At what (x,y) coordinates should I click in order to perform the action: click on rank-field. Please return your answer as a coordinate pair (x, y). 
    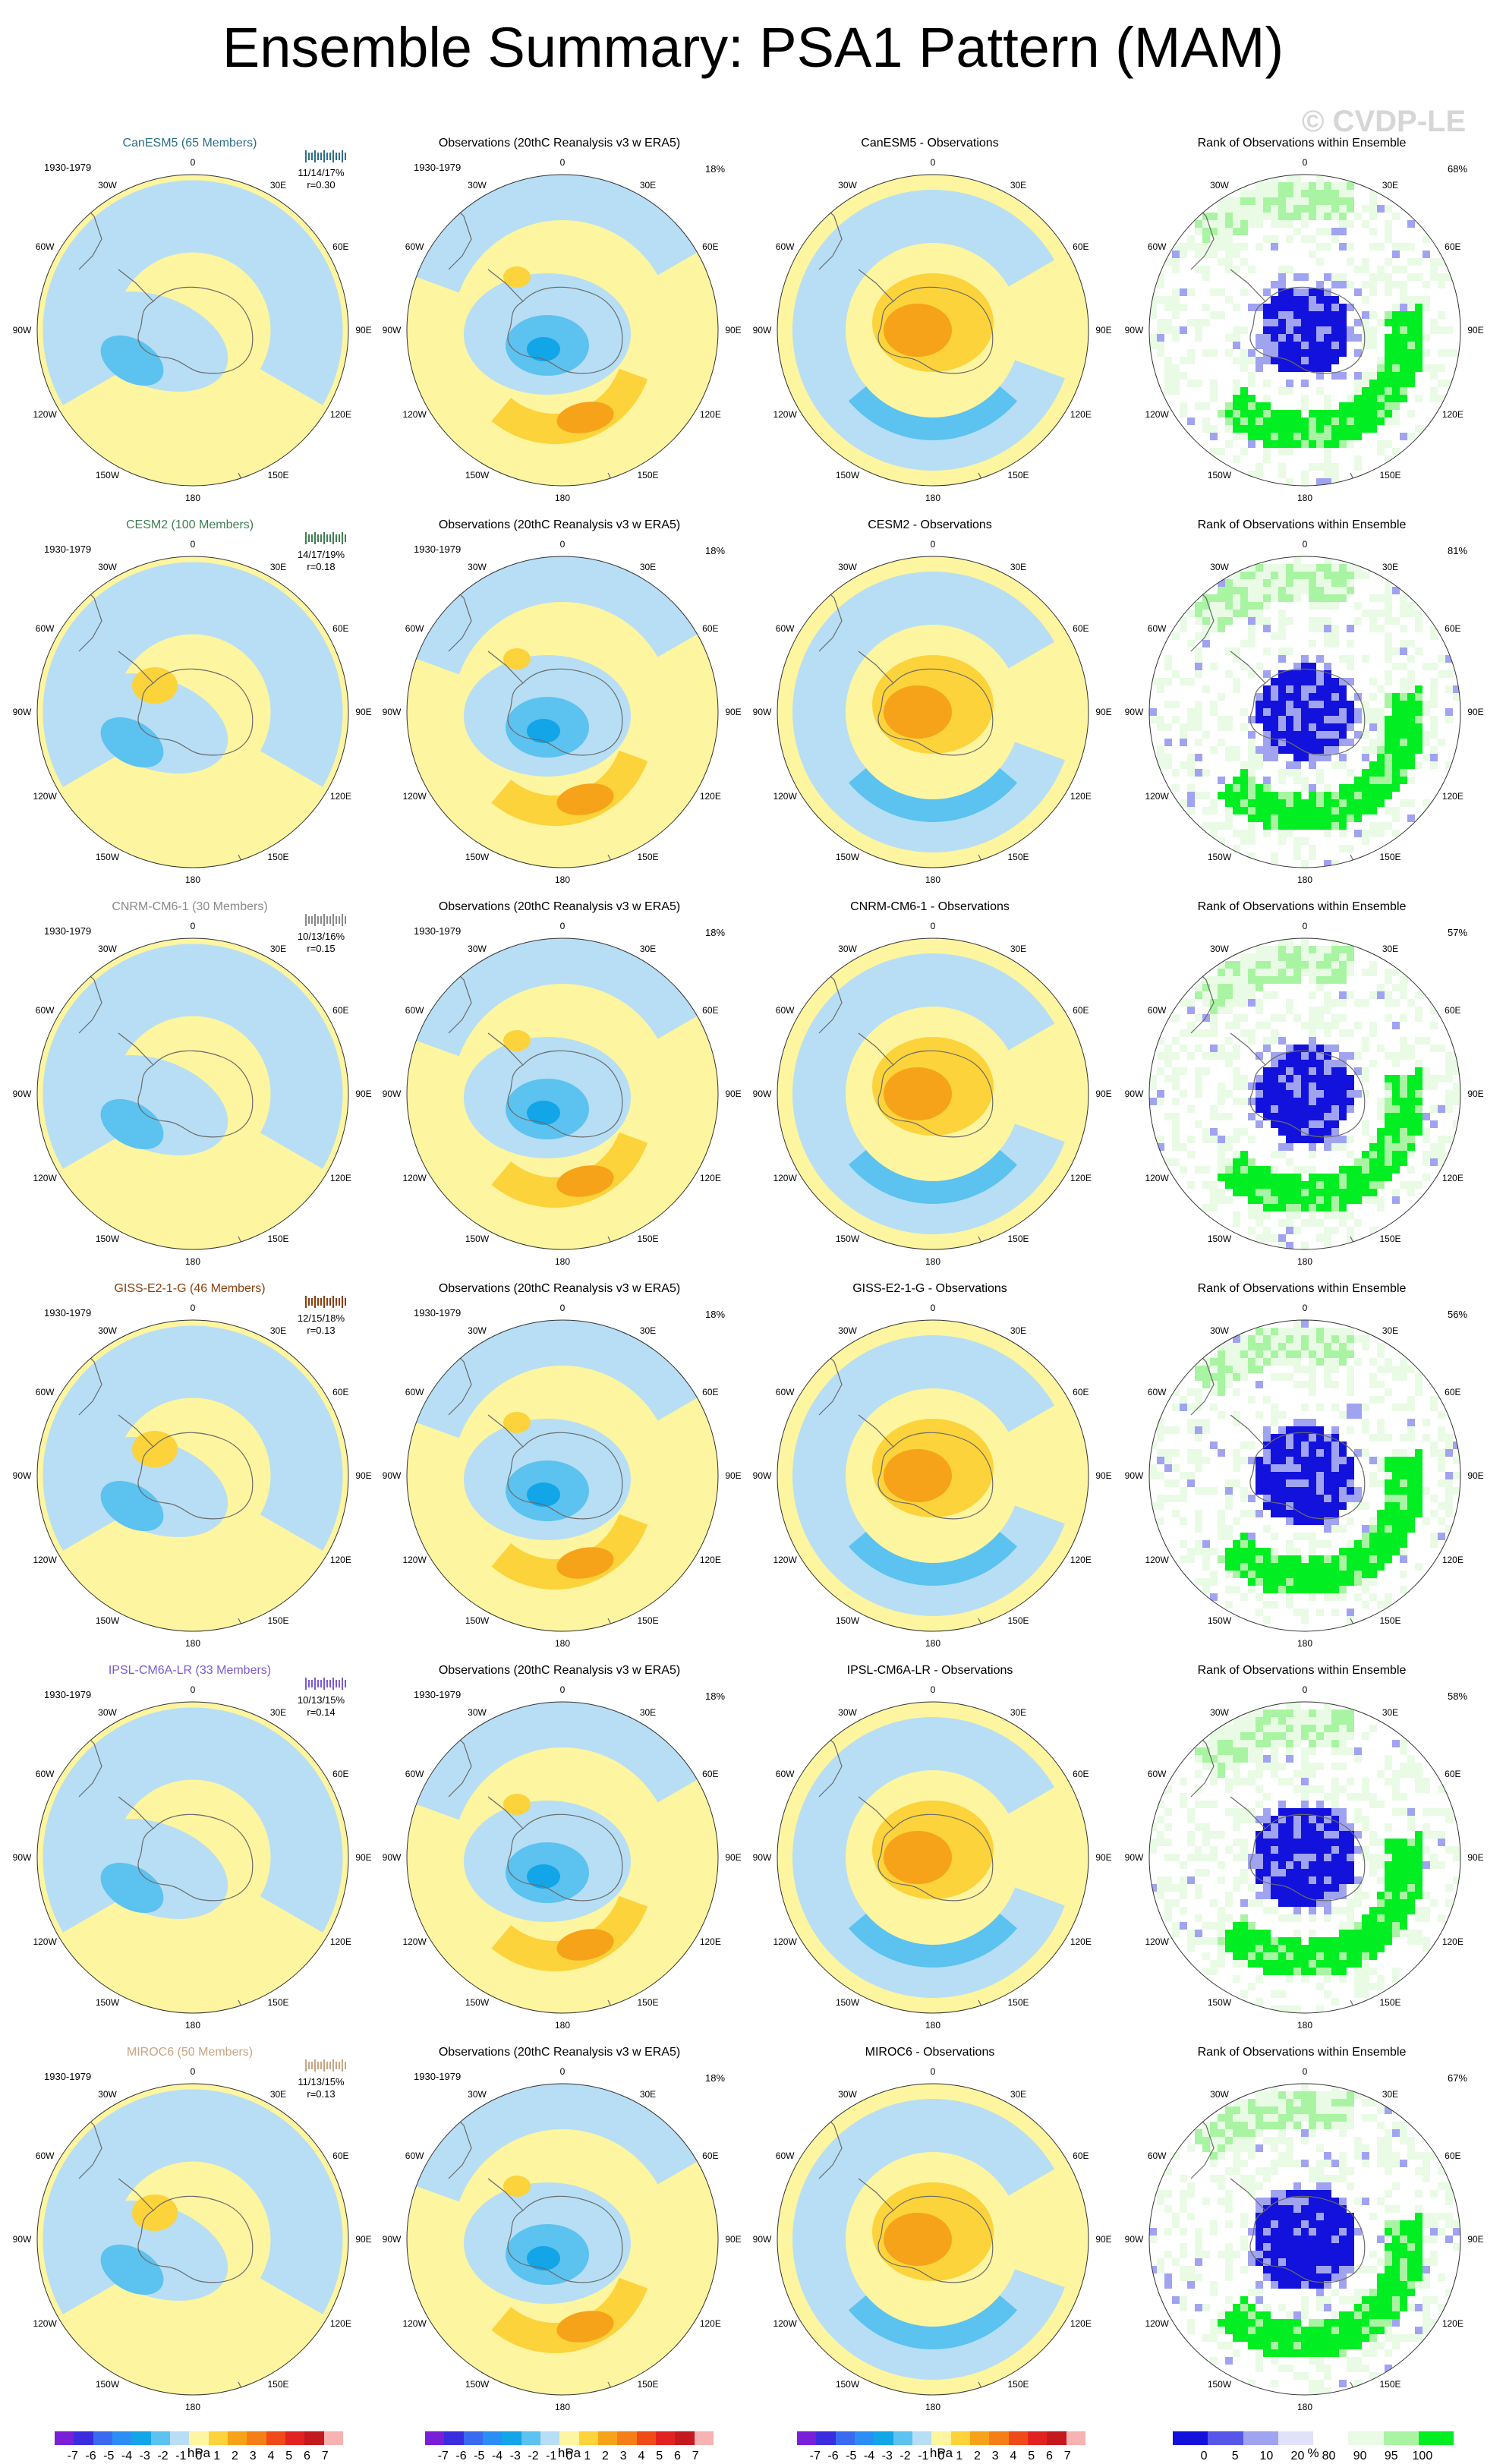
    Looking at the image, I should click on (1304, 1858).